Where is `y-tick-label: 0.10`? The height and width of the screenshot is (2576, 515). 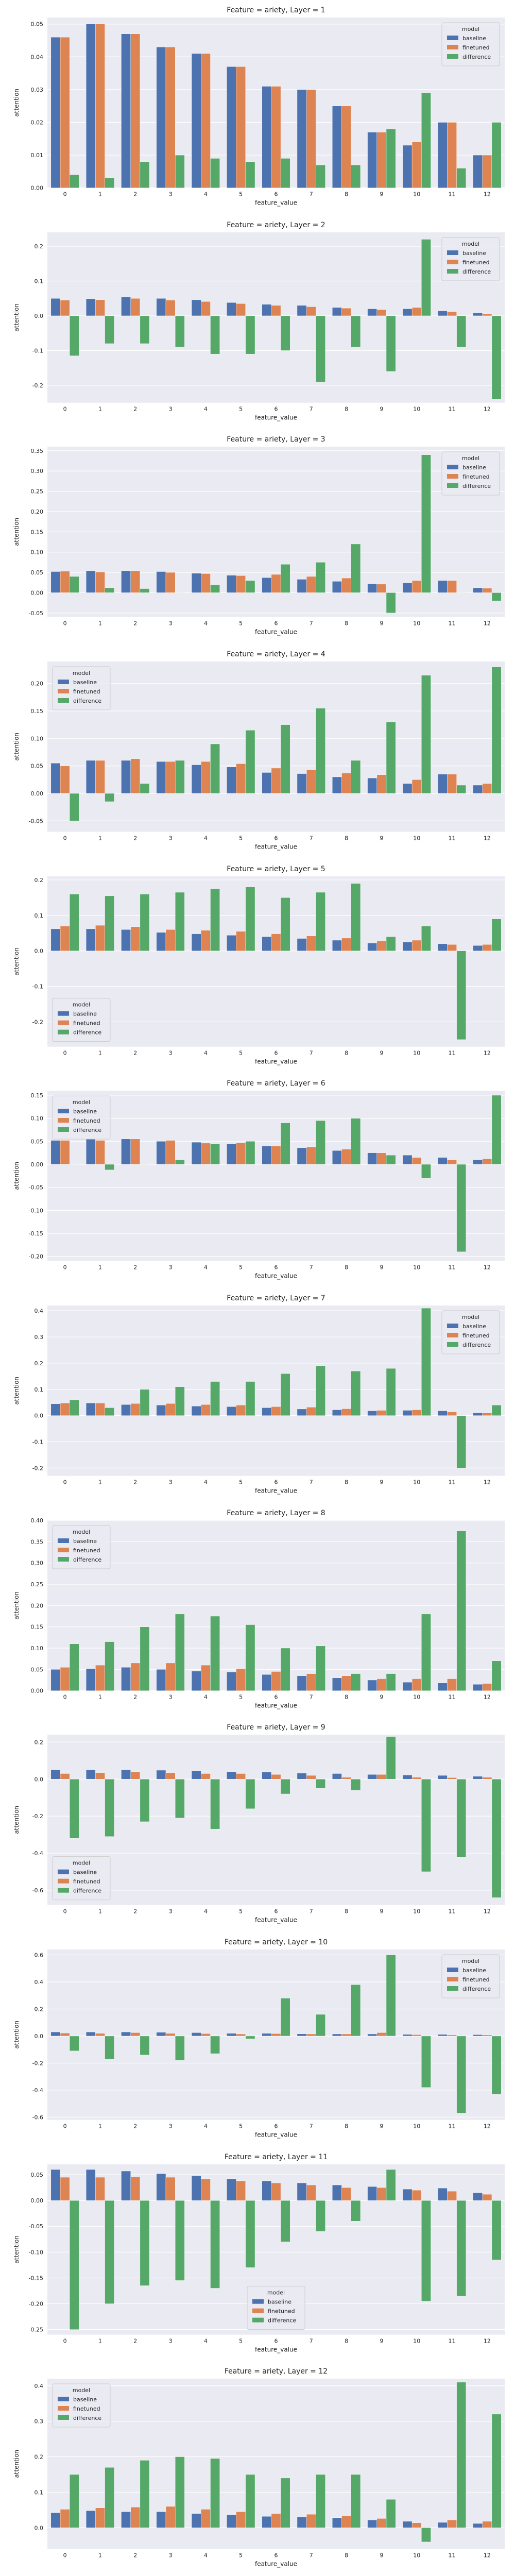 y-tick-label: 0.10 is located at coordinates (37, 552).